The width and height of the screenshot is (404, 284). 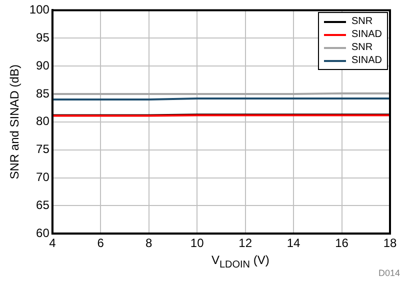 I want to click on y-tick-label: 60, so click(x=43, y=233).